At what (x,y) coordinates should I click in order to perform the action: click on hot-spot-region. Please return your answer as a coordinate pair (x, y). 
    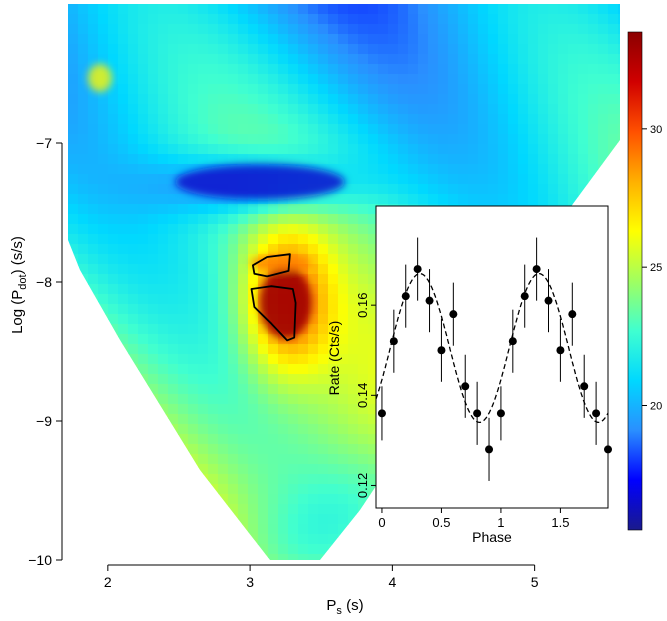
    Looking at the image, I should click on (100, 78).